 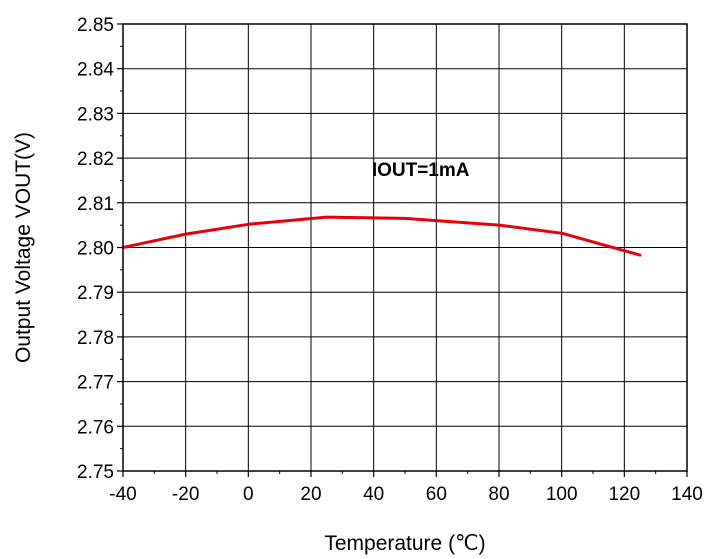 I want to click on x-tick-label: 140, so click(x=687, y=494).